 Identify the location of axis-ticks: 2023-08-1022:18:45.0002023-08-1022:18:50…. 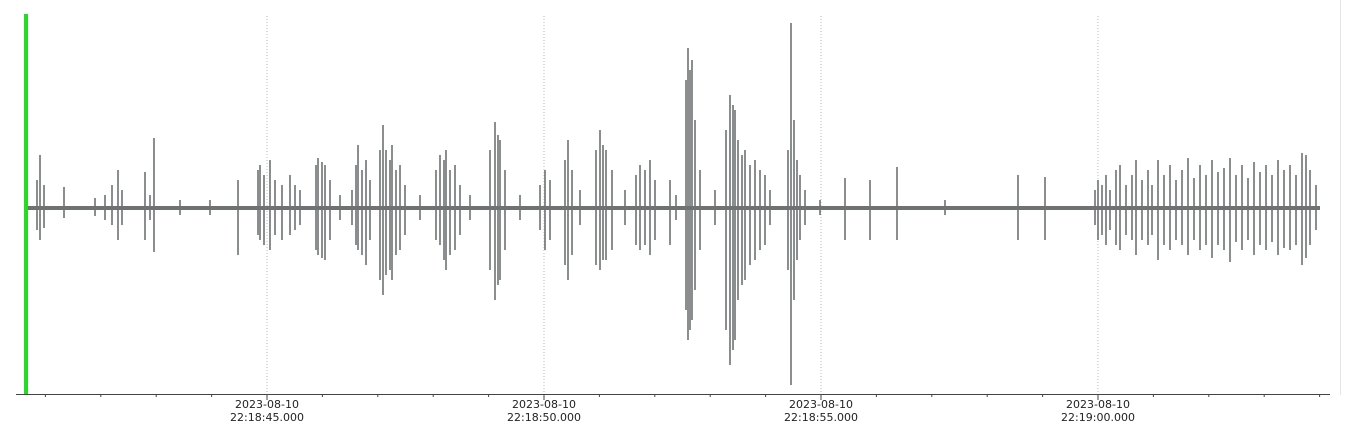
(682, 409).